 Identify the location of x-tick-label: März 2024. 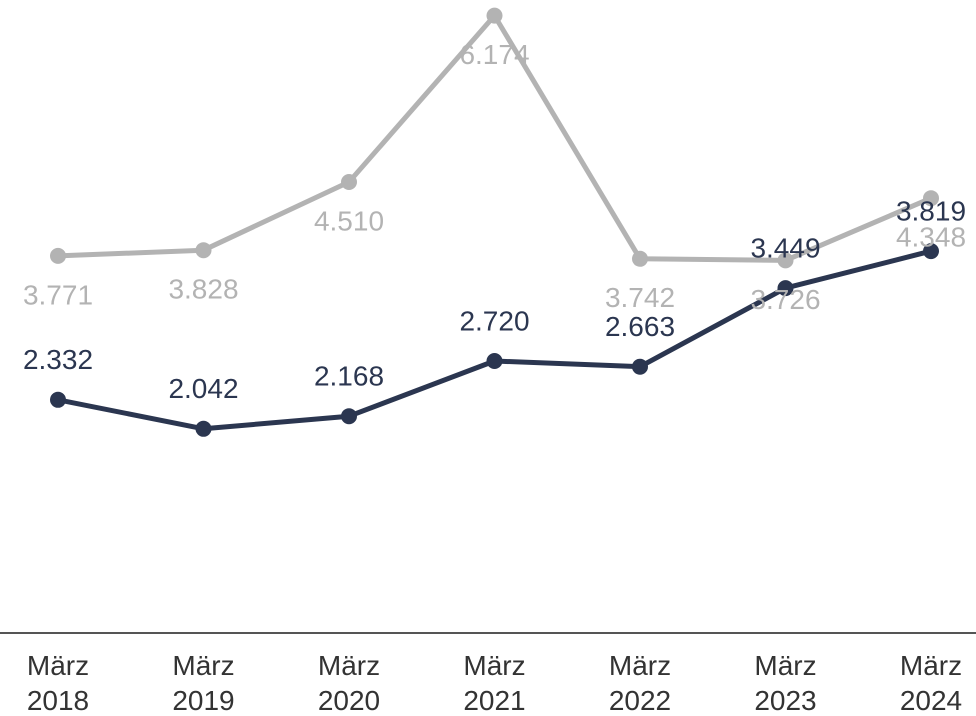
(931, 683).